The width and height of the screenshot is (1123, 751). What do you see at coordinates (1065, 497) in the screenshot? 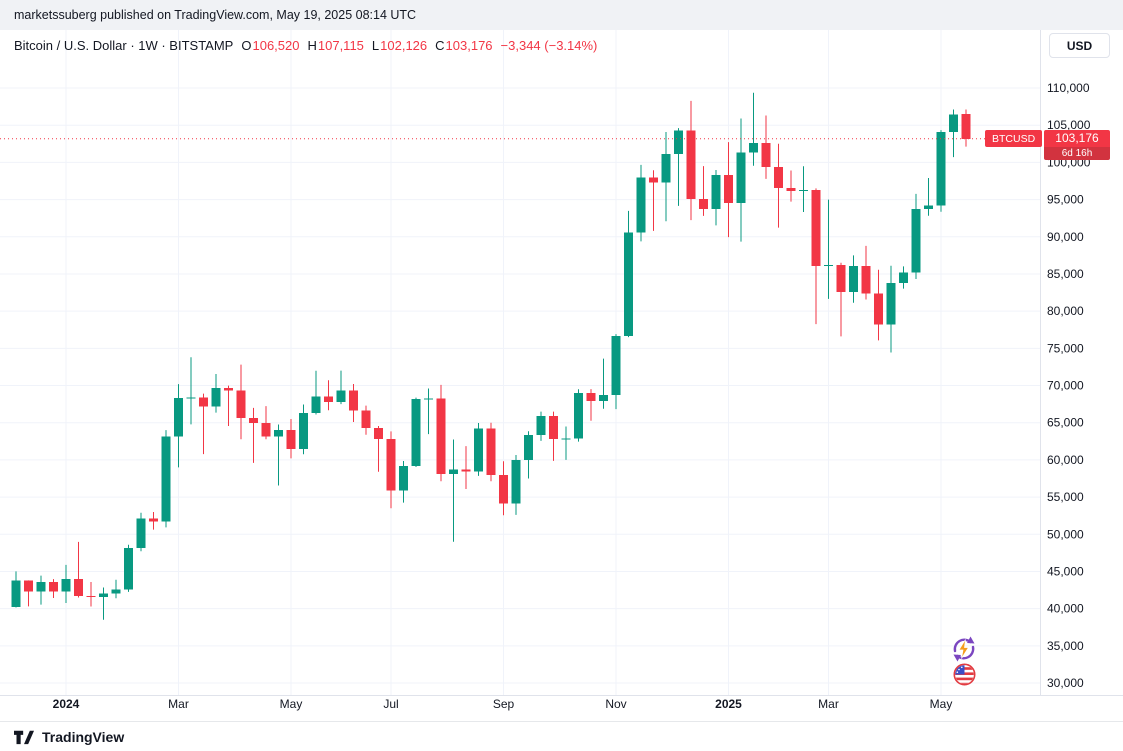
I see `svg-text: 55,000` at bounding box center [1065, 497].